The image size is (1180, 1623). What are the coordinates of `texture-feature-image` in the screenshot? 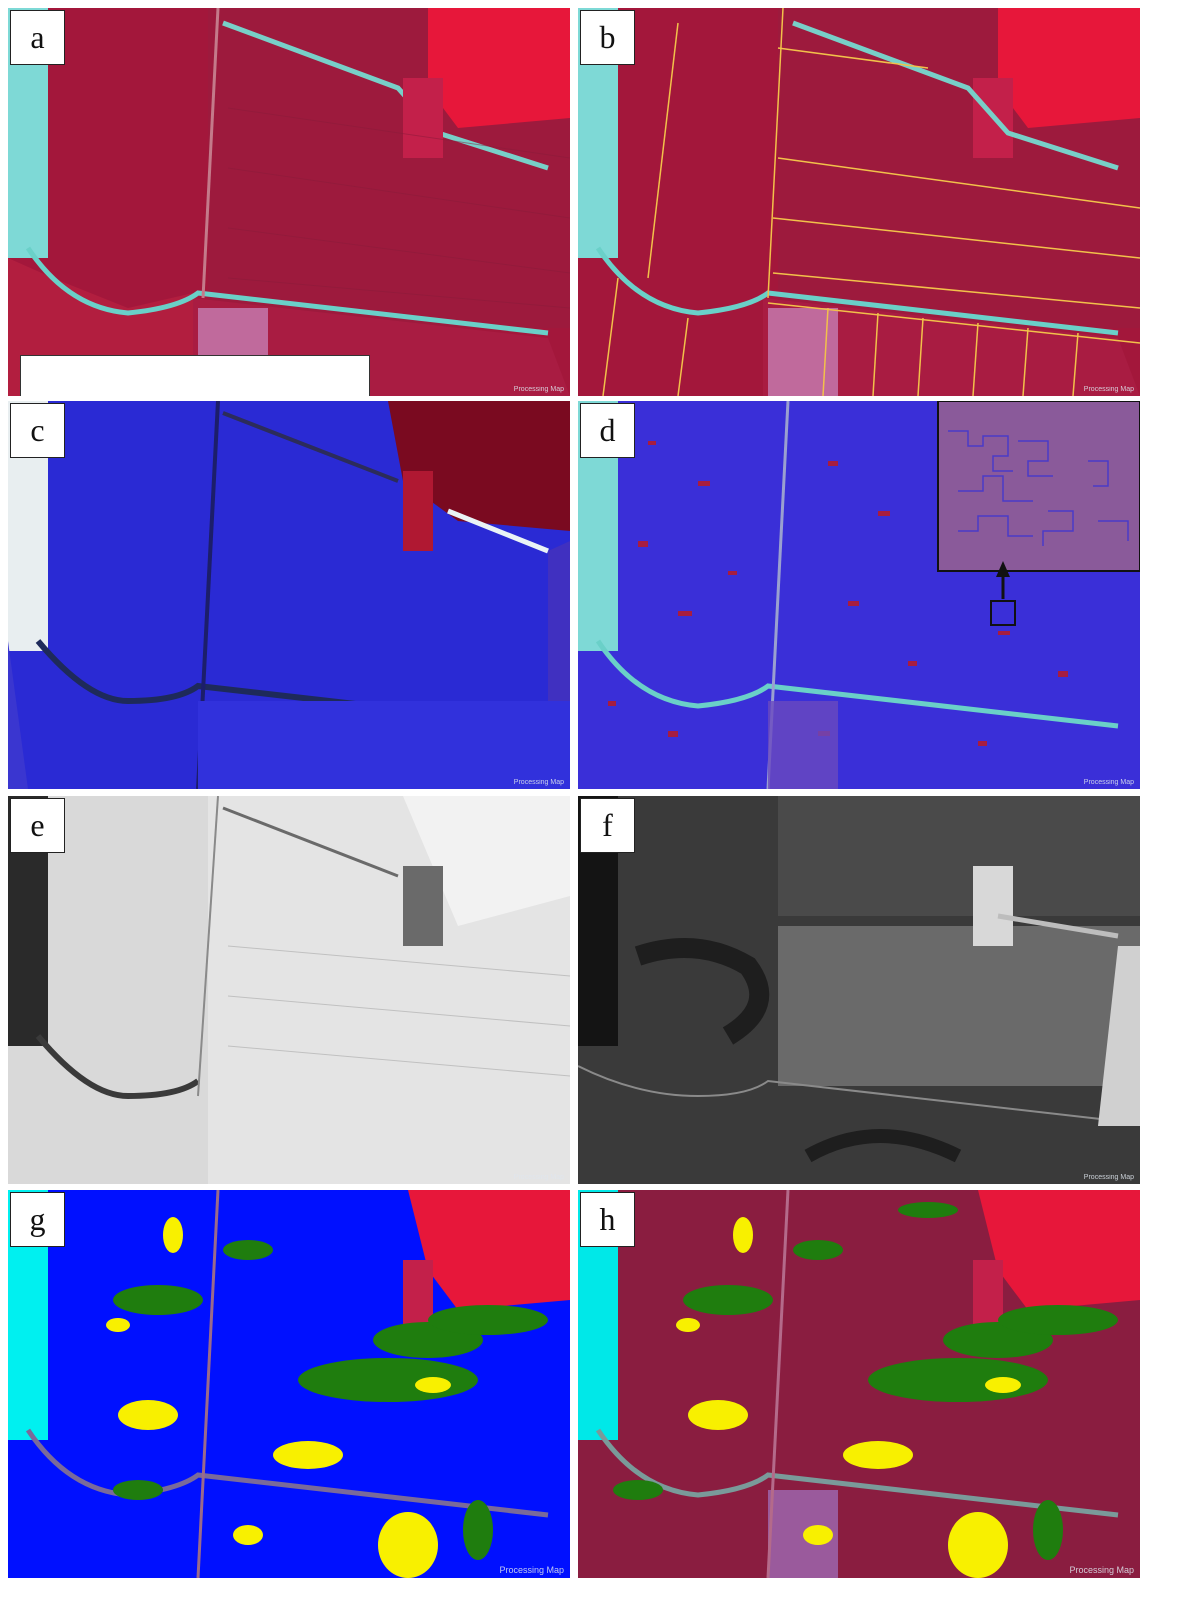 It's located at (859, 990).